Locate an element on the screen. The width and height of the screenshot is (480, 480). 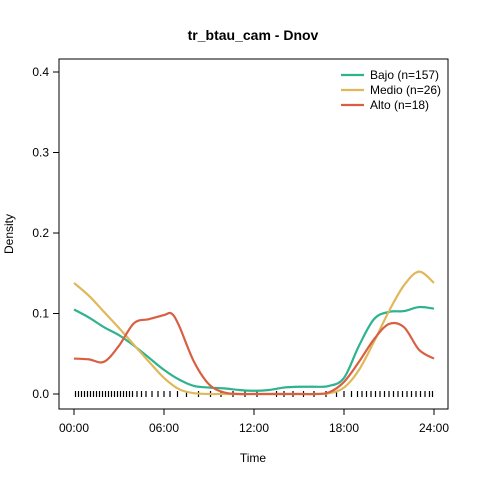
x-axis: 00:00 06:00 12:00 18:00 24:00 is located at coordinates (254, 421).